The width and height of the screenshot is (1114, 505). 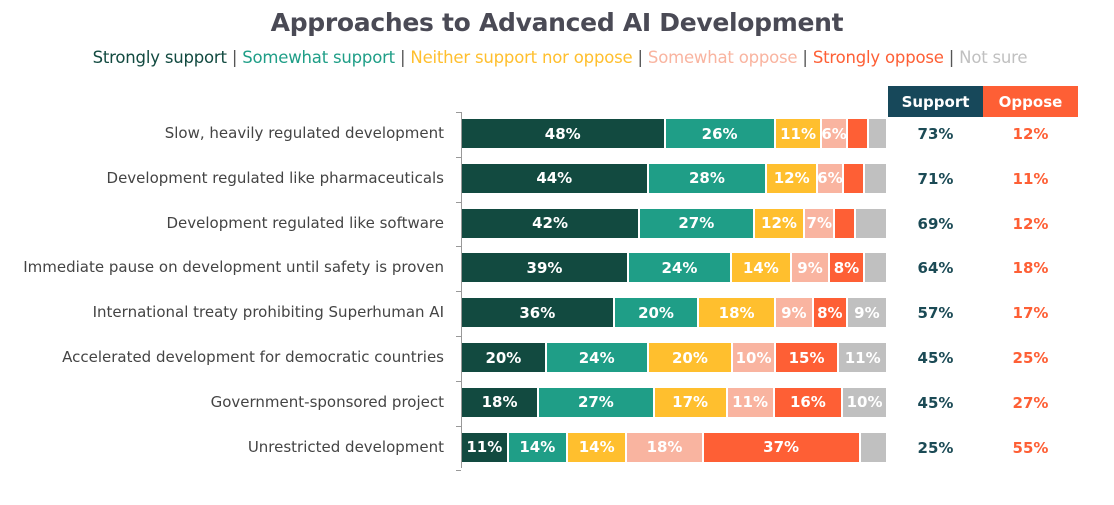 I want to click on bar-value-label: 44%, so click(x=554, y=178).